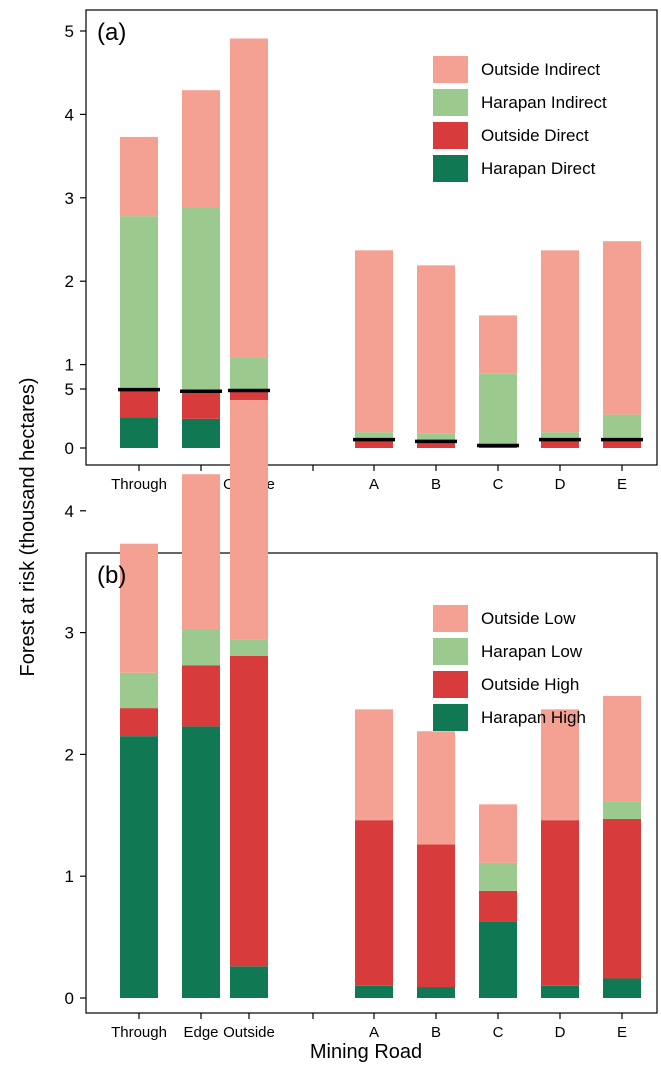 This screenshot has width=661, height=1071. Describe the element at coordinates (538, 168) in the screenshot. I see `legend-label: Harapan Direct` at that location.